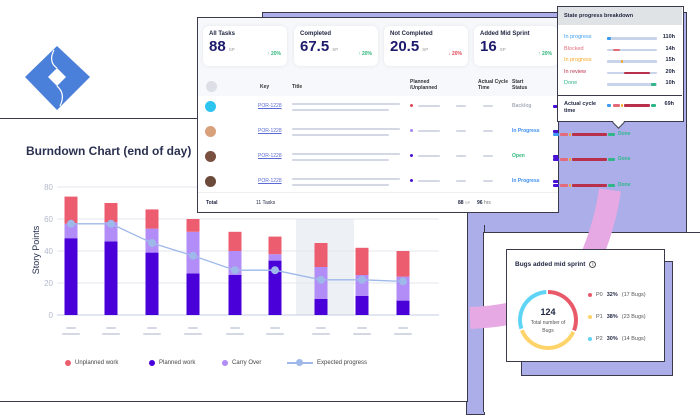 This screenshot has height=415, width=700. I want to click on tooltip-row: In review, so click(575, 71).